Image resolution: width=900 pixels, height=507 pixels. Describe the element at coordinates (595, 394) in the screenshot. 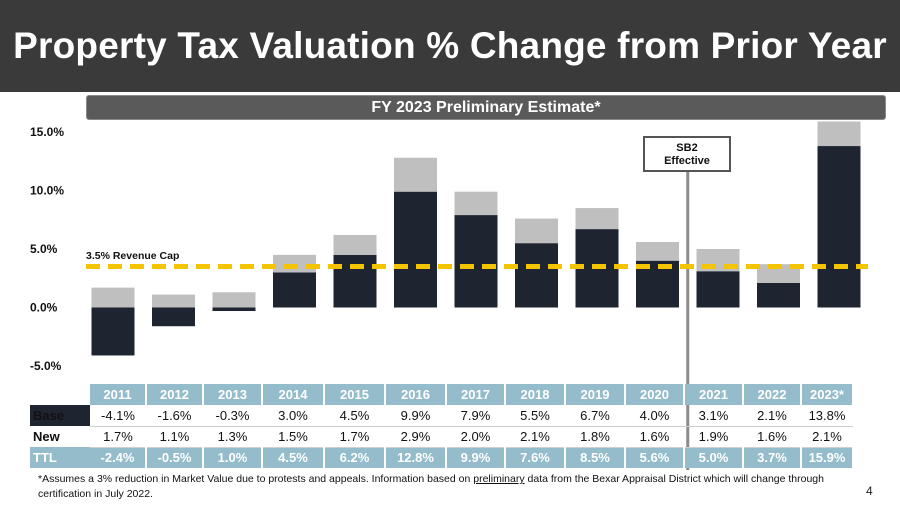

I see `year-cell: 2019` at that location.